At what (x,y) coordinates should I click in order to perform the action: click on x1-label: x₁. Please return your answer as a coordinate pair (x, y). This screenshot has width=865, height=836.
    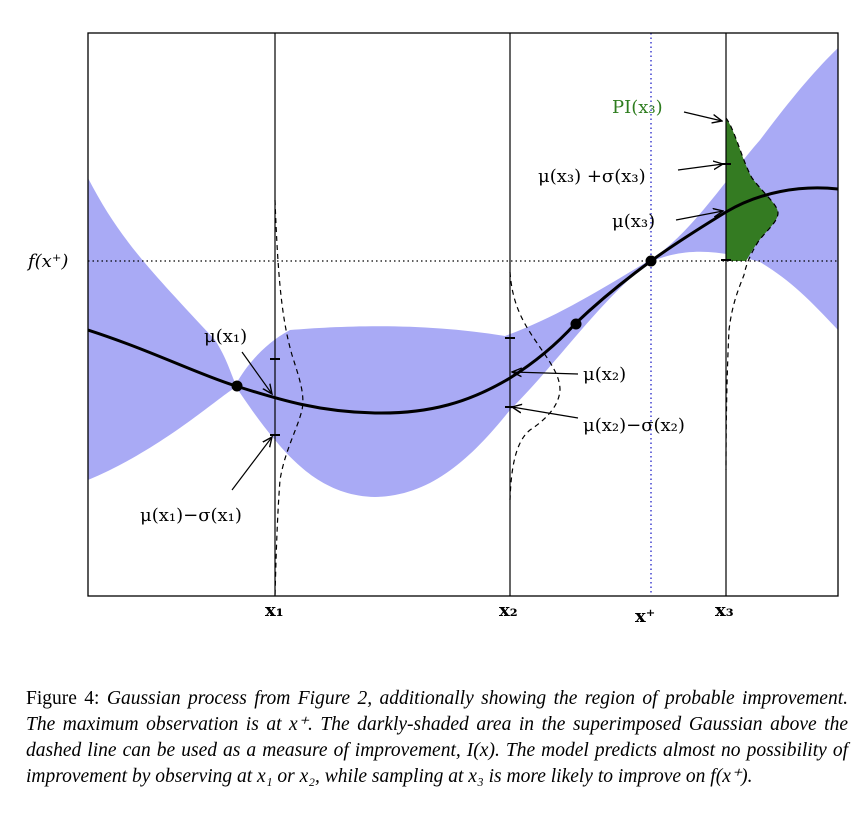
    Looking at the image, I should click on (274, 610).